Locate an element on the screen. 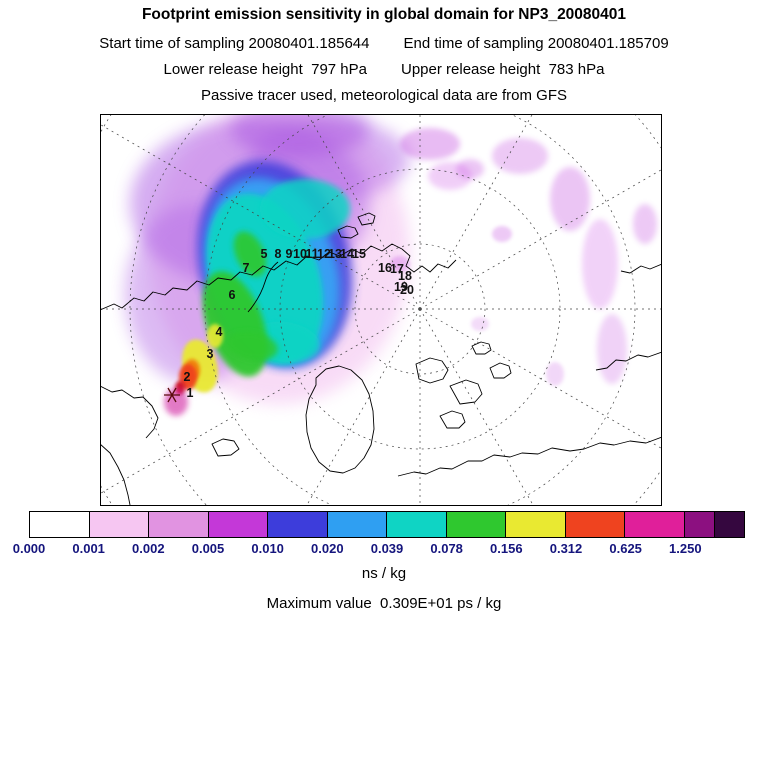  station-number: 1 is located at coordinates (190, 393).